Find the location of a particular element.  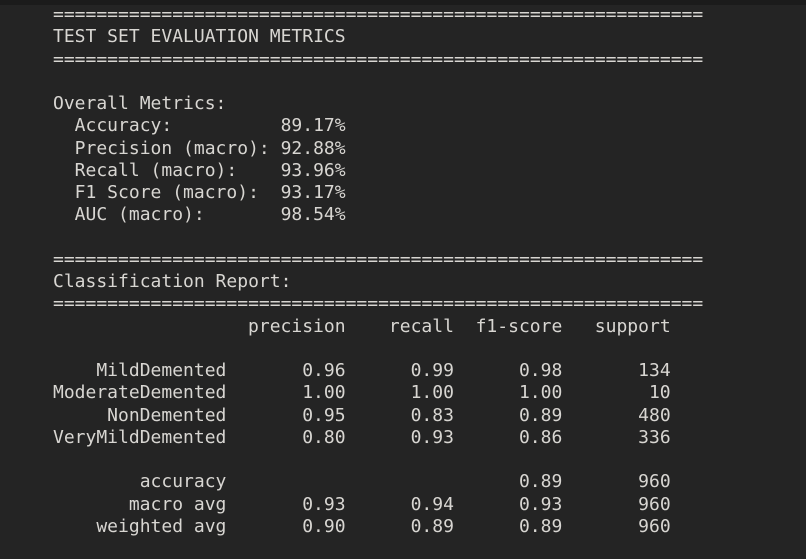

metric-label: Recall (macro): is located at coordinates (156, 170).